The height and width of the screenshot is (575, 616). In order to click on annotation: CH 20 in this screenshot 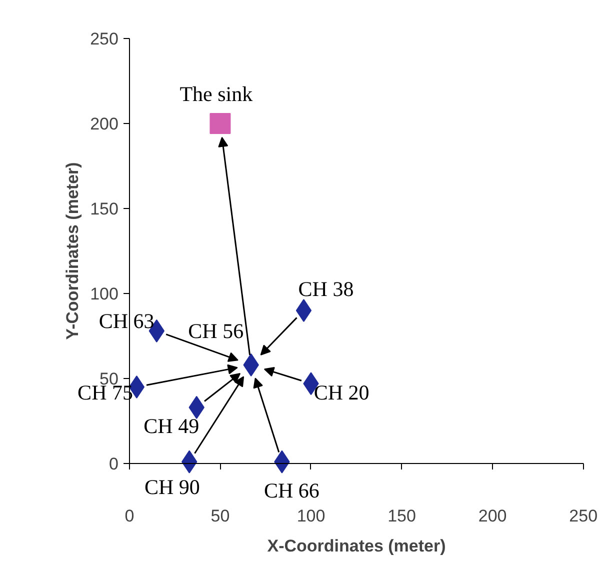, I will do `click(342, 392)`.